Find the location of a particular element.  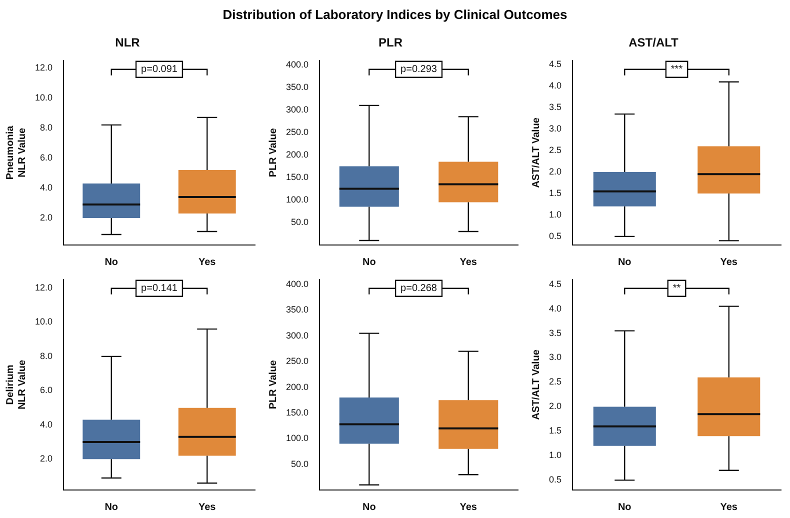

chart-title: AST/ALT is located at coordinates (654, 43).